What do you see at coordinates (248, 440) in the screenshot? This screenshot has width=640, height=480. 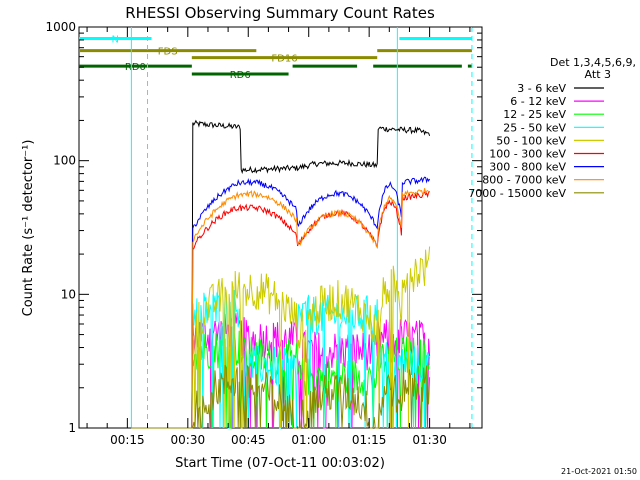 I see `x-tick-label: 00:45` at bounding box center [248, 440].